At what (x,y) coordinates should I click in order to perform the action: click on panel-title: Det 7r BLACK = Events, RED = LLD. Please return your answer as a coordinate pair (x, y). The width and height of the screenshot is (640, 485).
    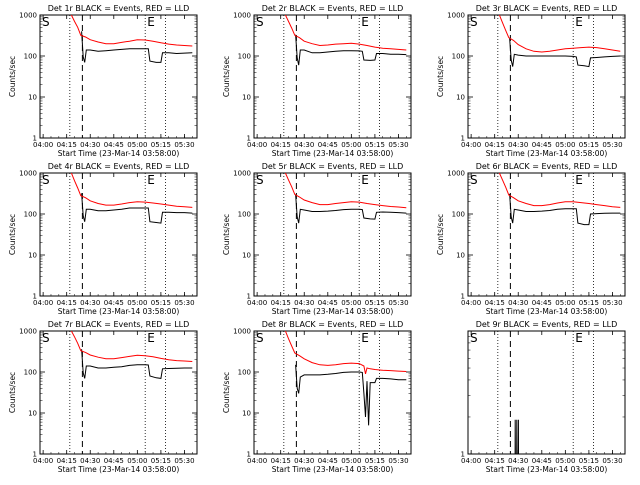
    Looking at the image, I should click on (119, 324).